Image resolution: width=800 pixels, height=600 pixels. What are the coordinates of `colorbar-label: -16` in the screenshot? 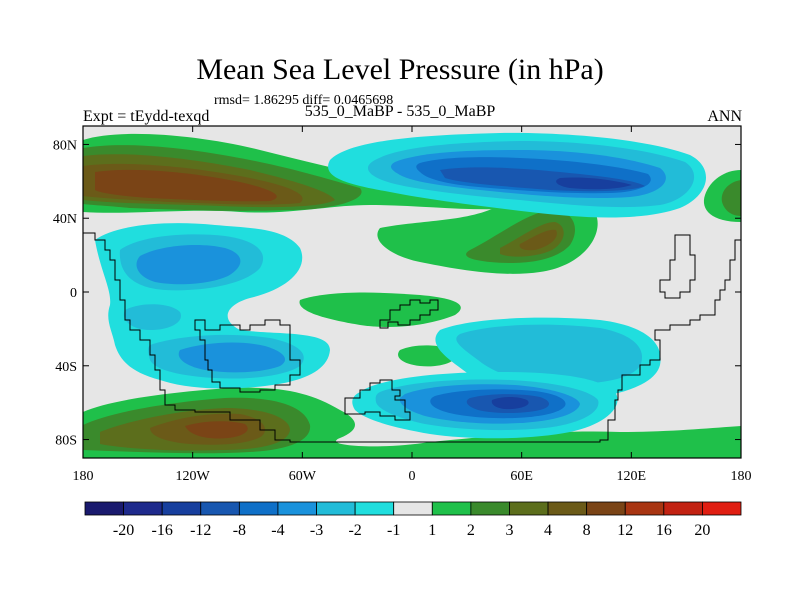 It's located at (162, 530).